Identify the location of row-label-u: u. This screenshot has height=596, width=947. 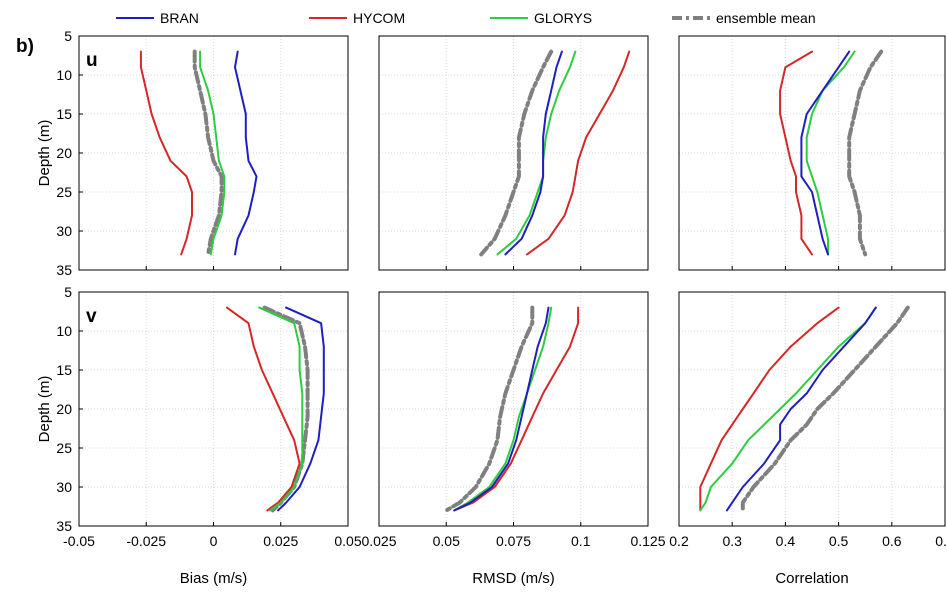
(92, 60).